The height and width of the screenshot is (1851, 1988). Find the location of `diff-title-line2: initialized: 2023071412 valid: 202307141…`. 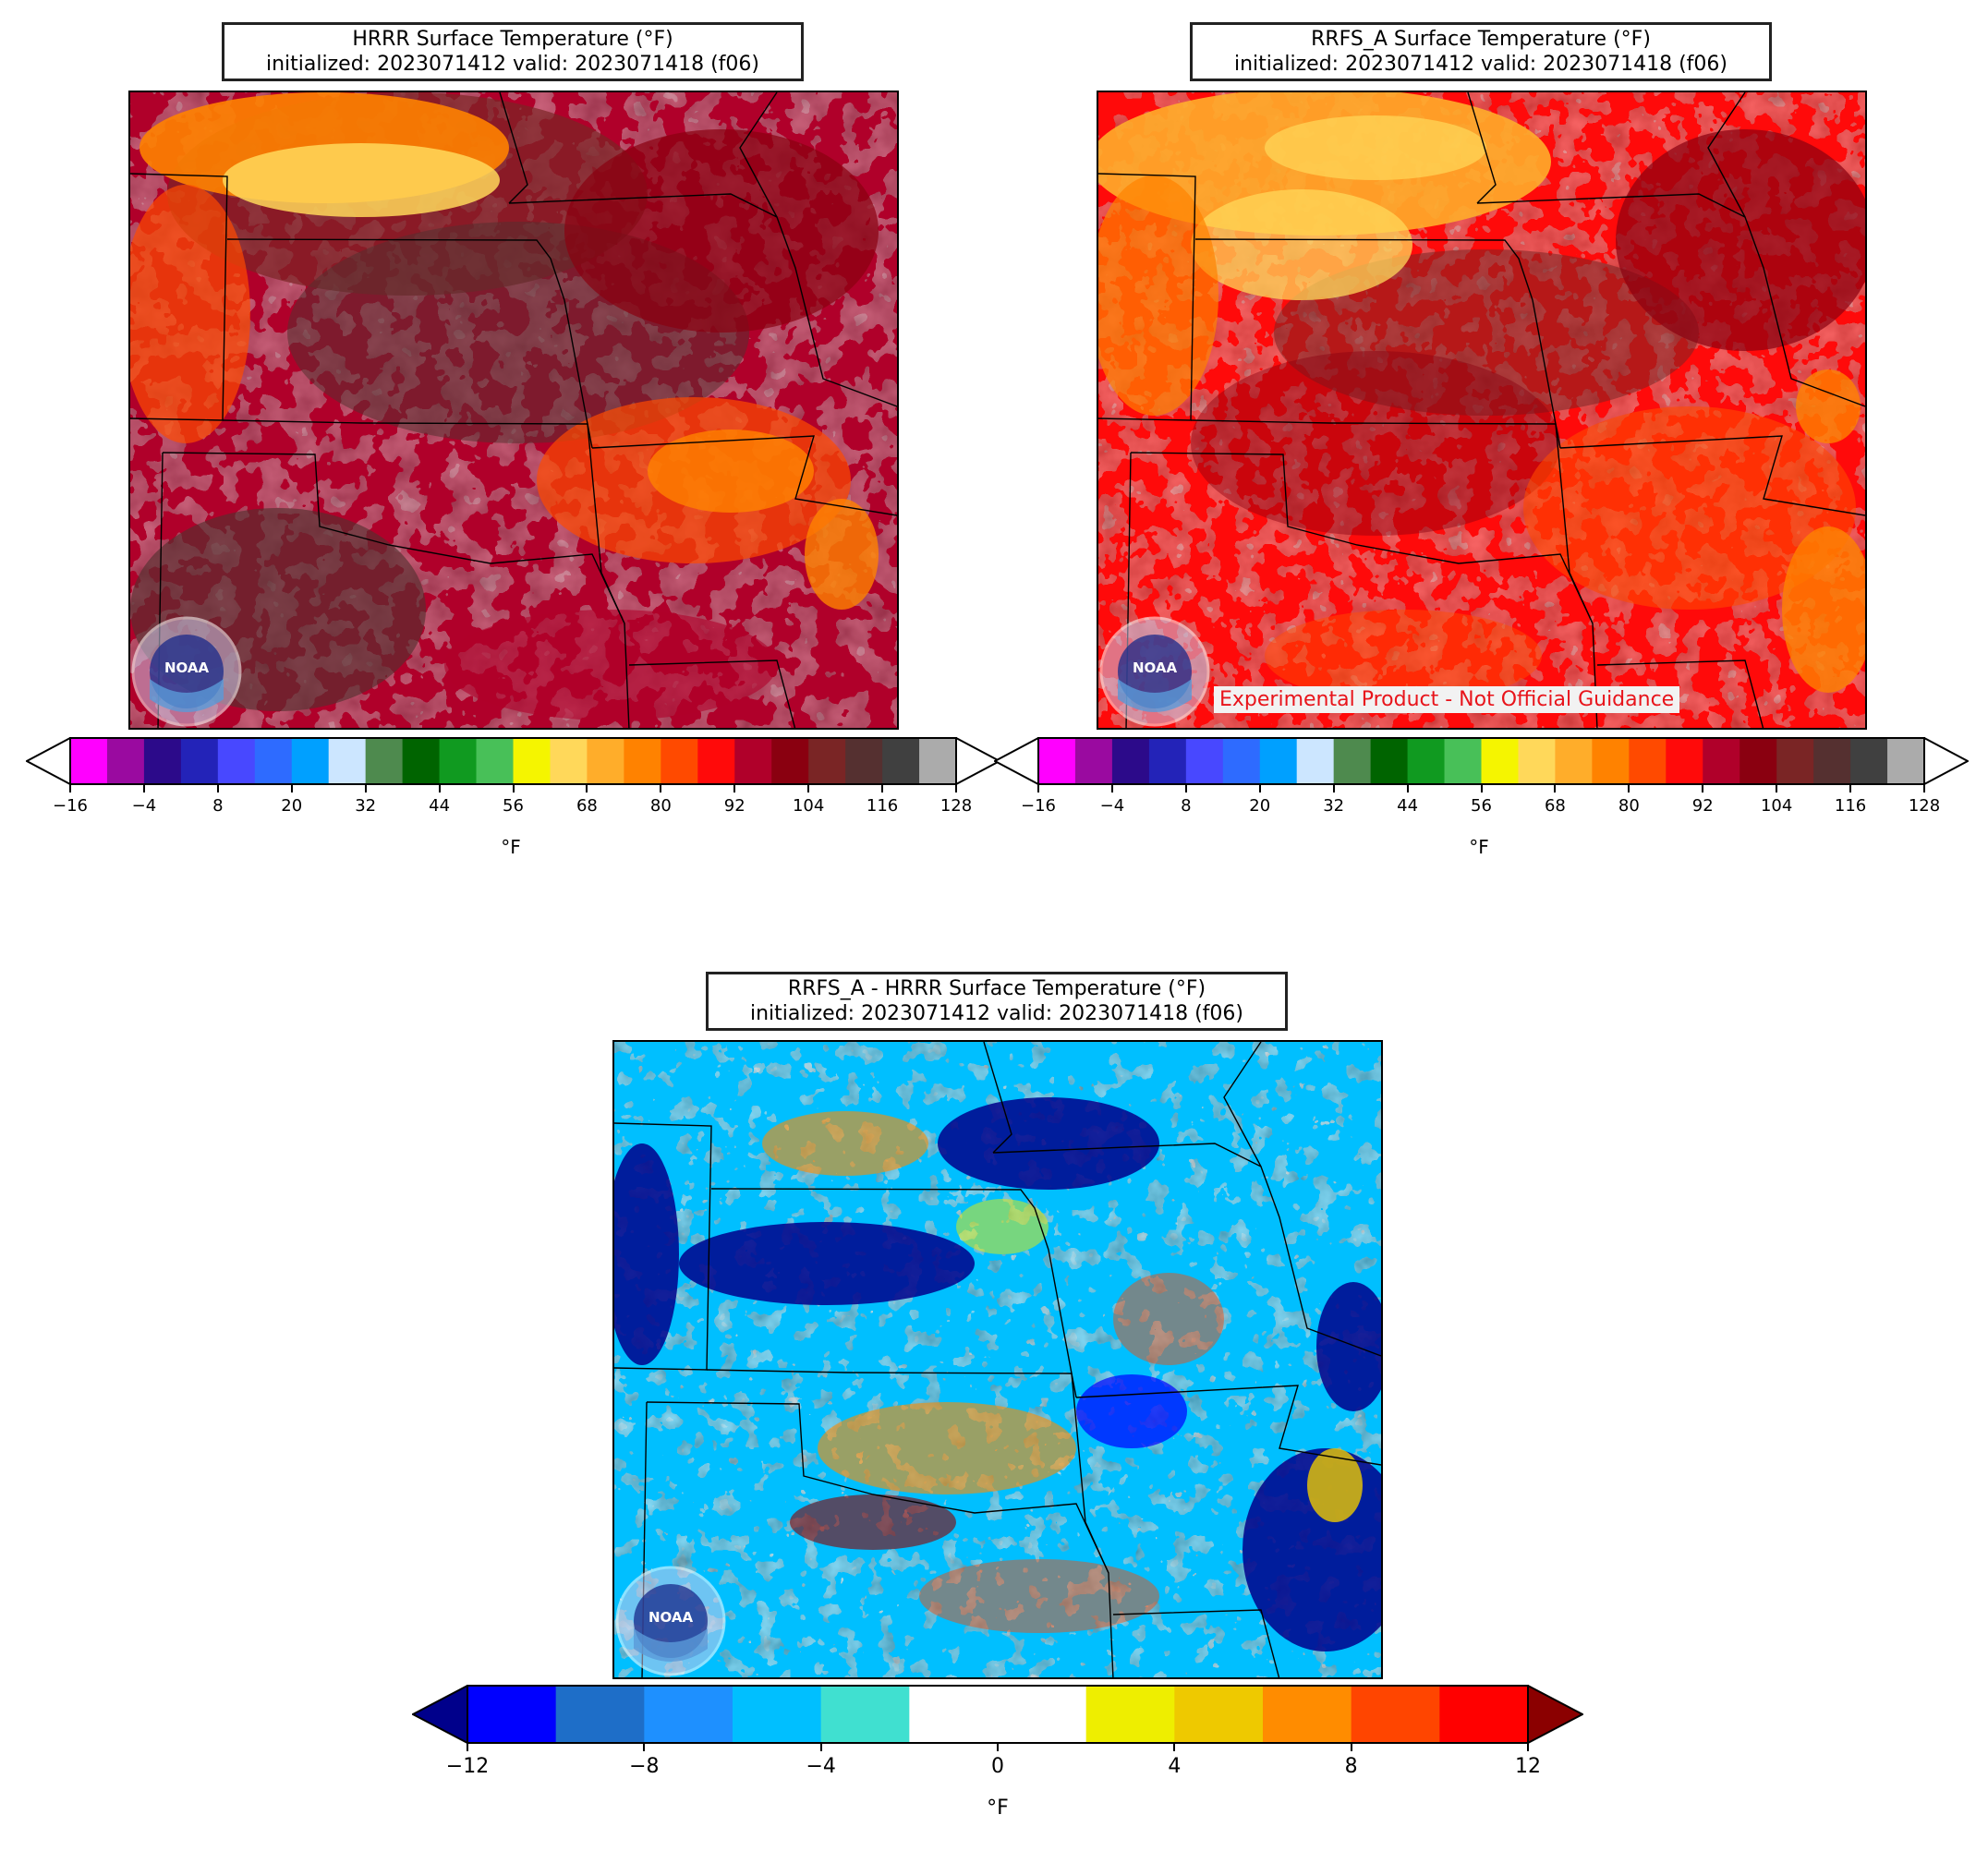

diff-title-line2: initialized: 2023071412 valid: 202307141… is located at coordinates (996, 1013).